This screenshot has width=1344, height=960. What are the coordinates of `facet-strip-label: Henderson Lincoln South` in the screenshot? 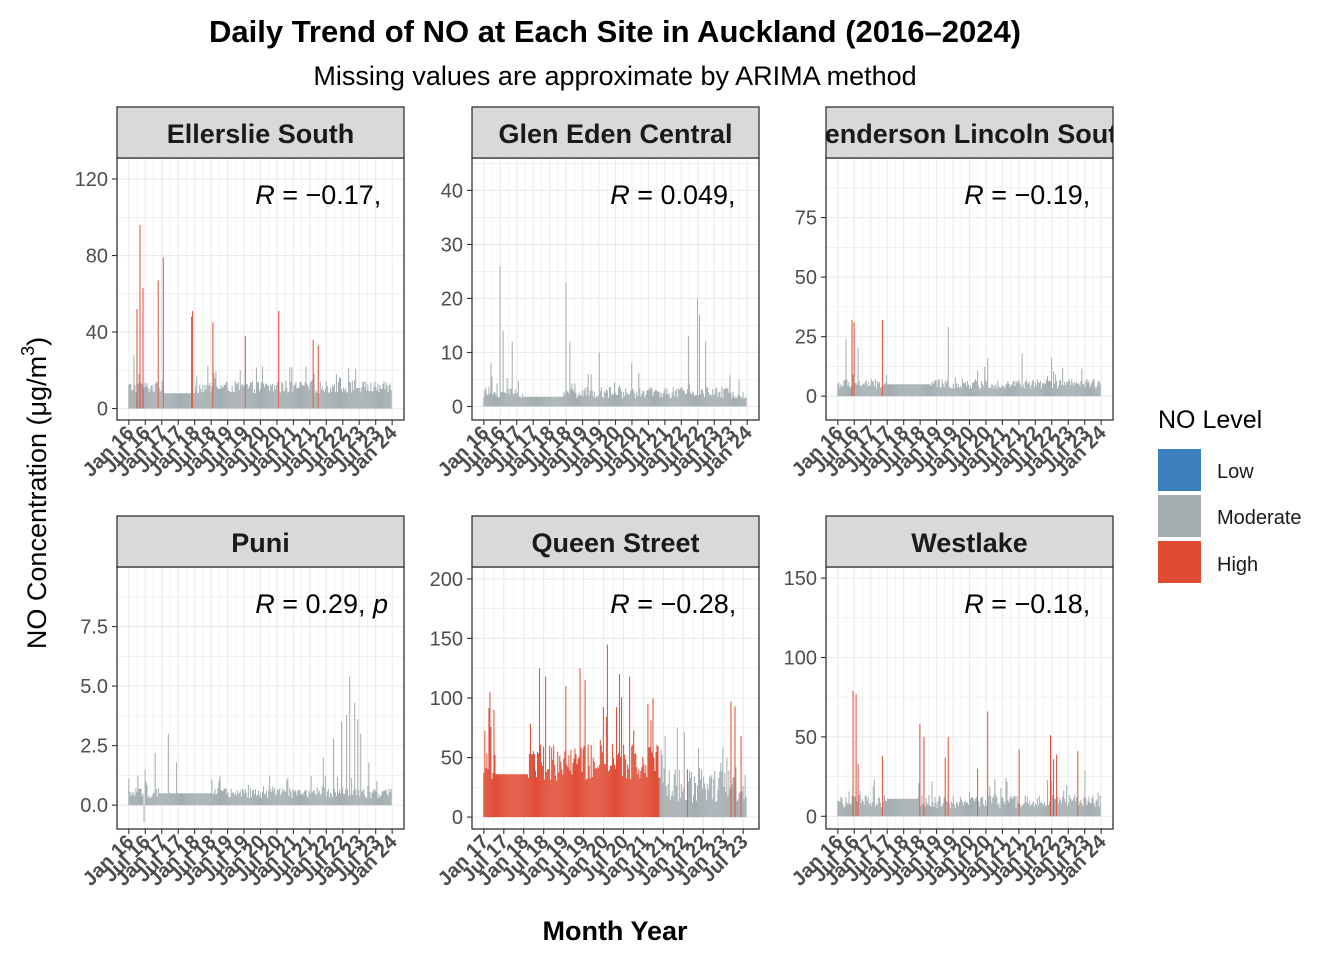 It's located at (969, 134).